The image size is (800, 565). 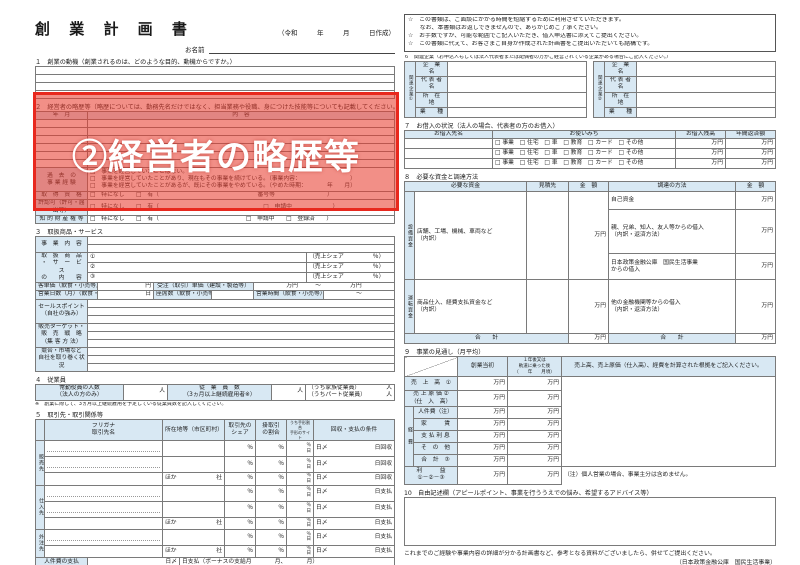 What do you see at coordinates (93, 257) in the screenshot?
I see `product-1-number: ①` at bounding box center [93, 257].